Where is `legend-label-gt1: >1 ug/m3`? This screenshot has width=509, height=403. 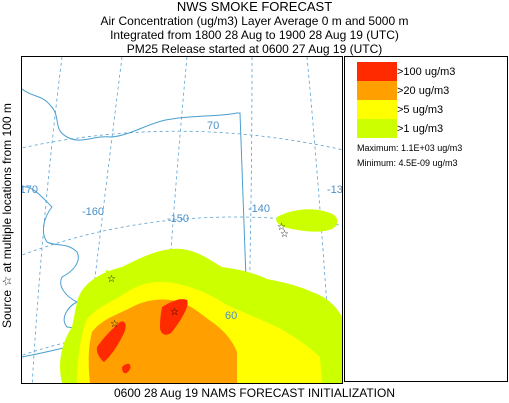
legend-label-gt1: >1 ug/m3 is located at coordinates (420, 129).